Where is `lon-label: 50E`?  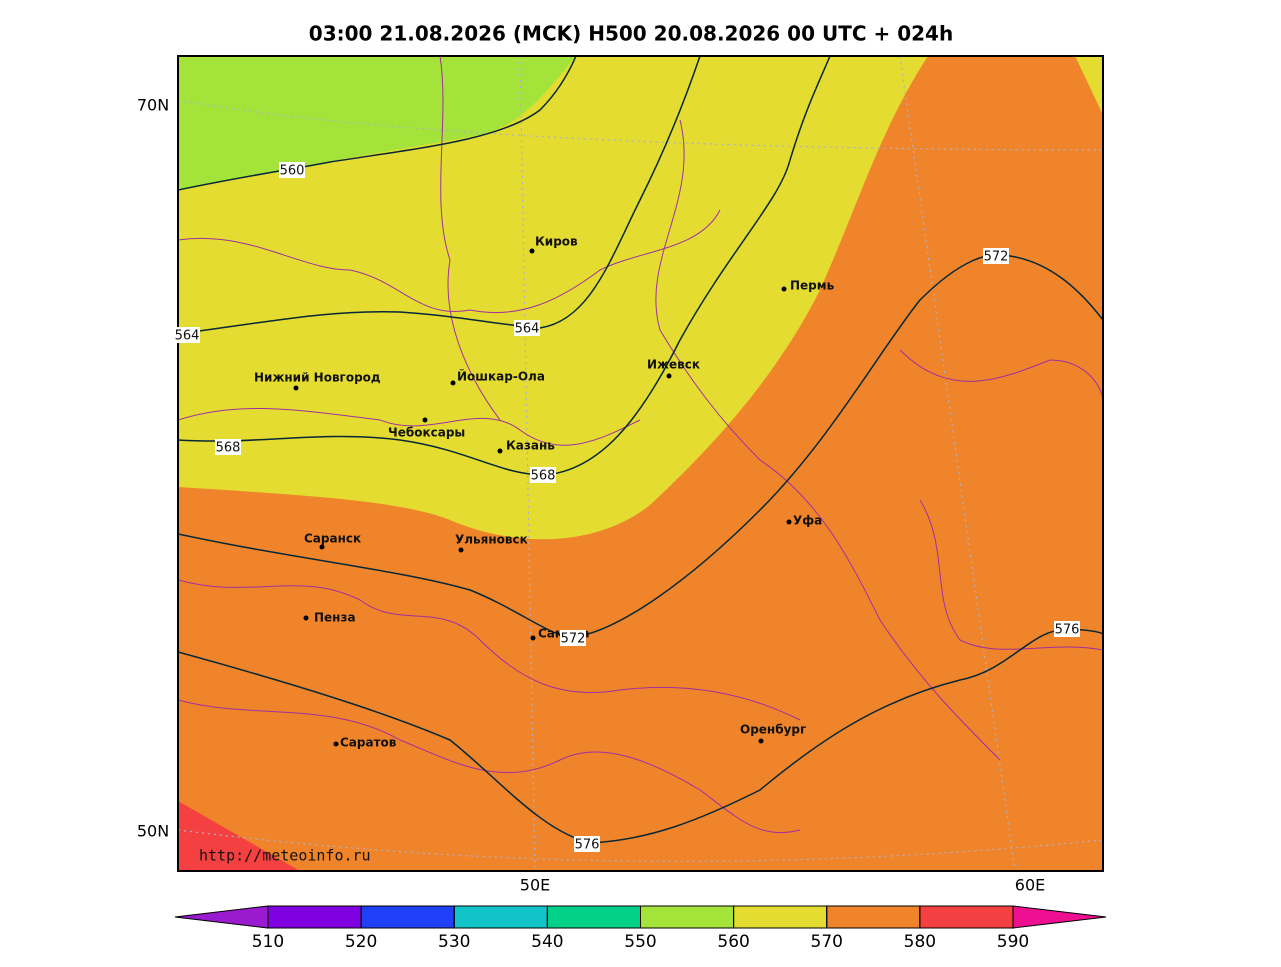
lon-label: 50E is located at coordinates (535, 885).